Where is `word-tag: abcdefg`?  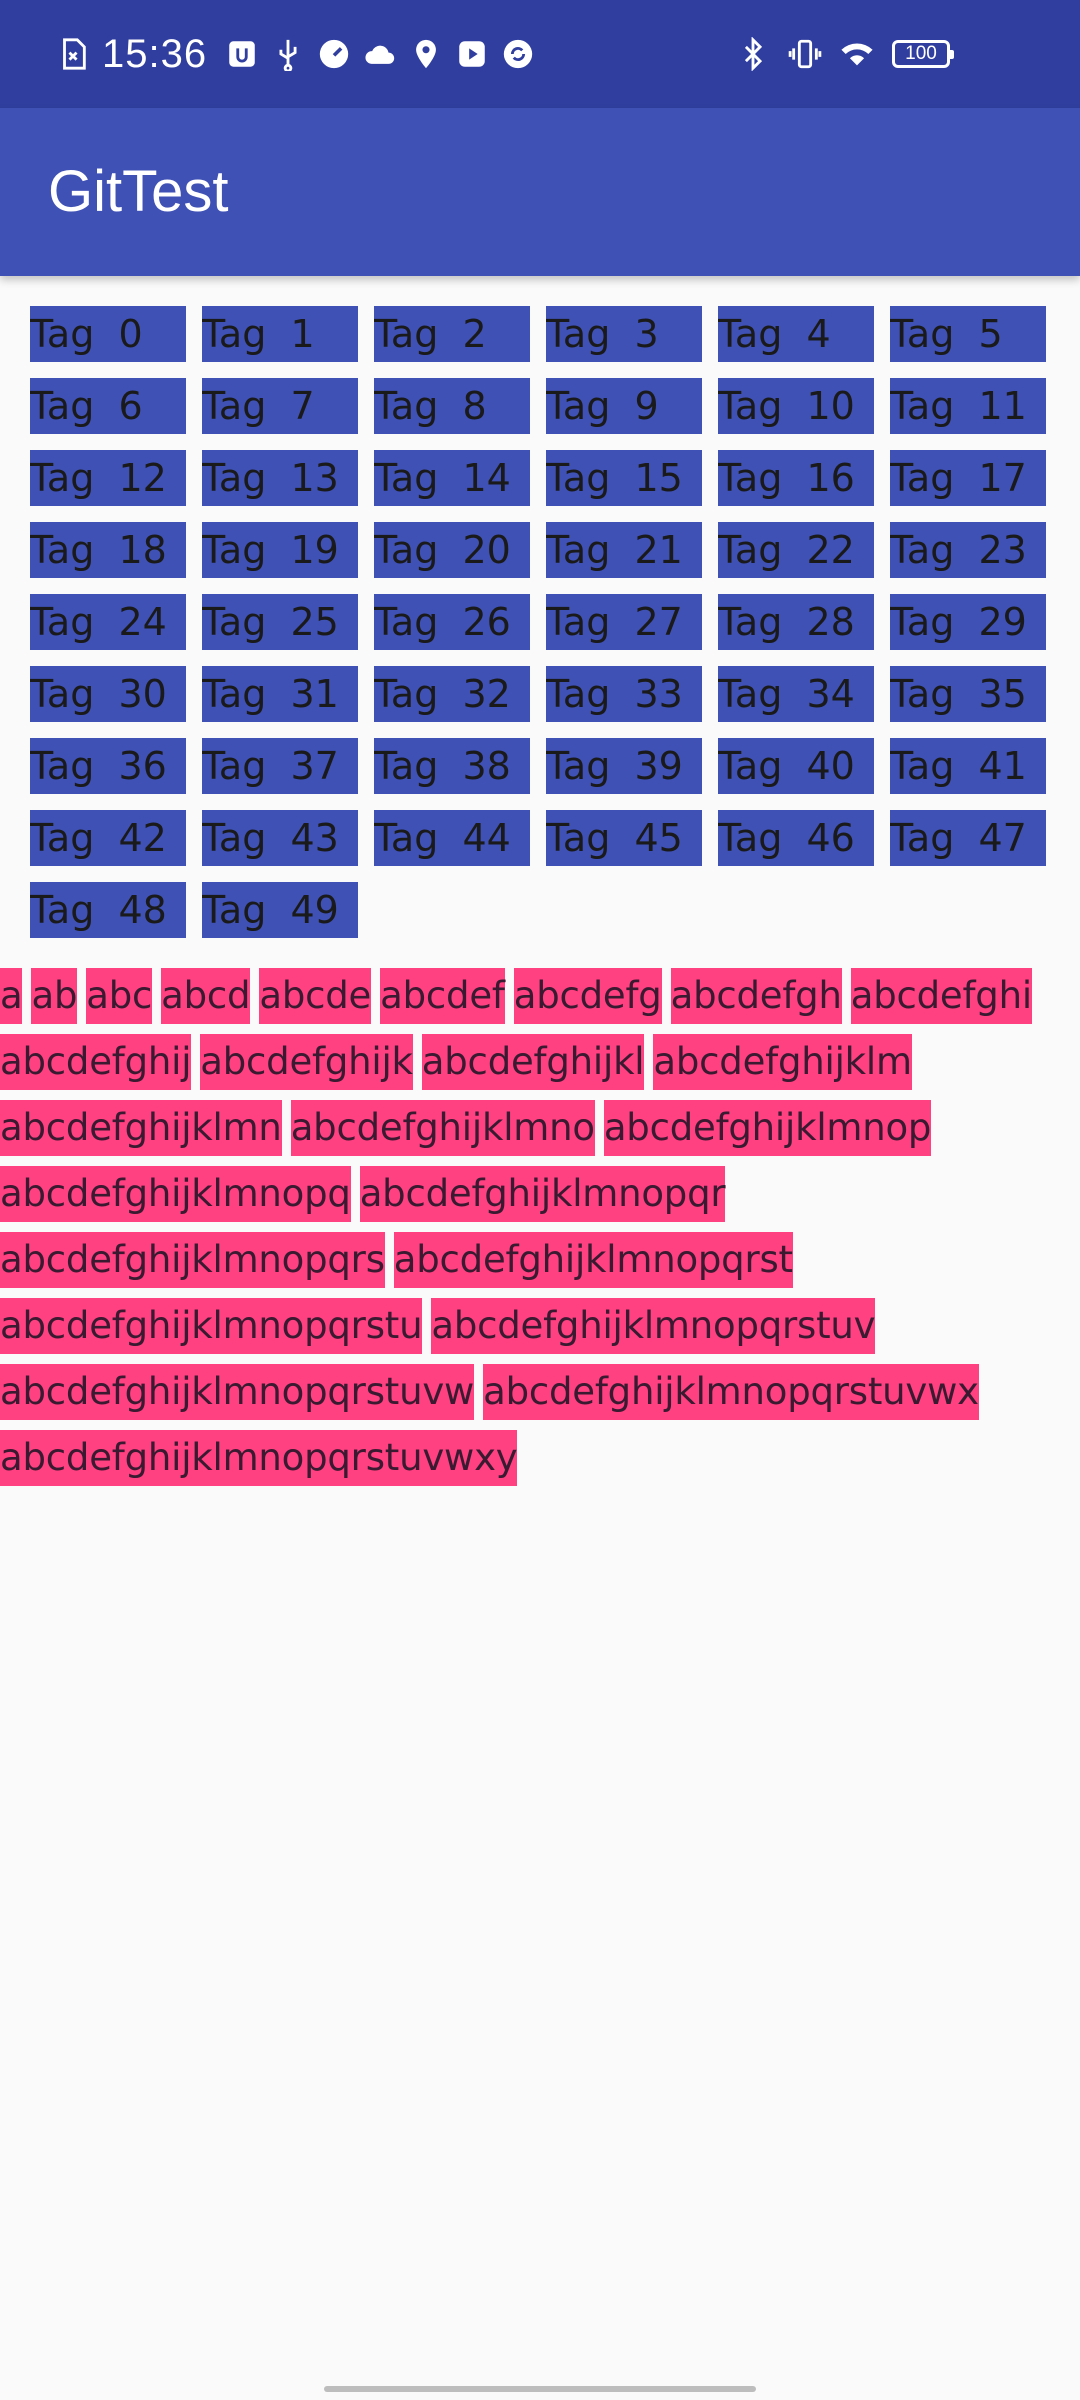 word-tag: abcdefg is located at coordinates (587, 996).